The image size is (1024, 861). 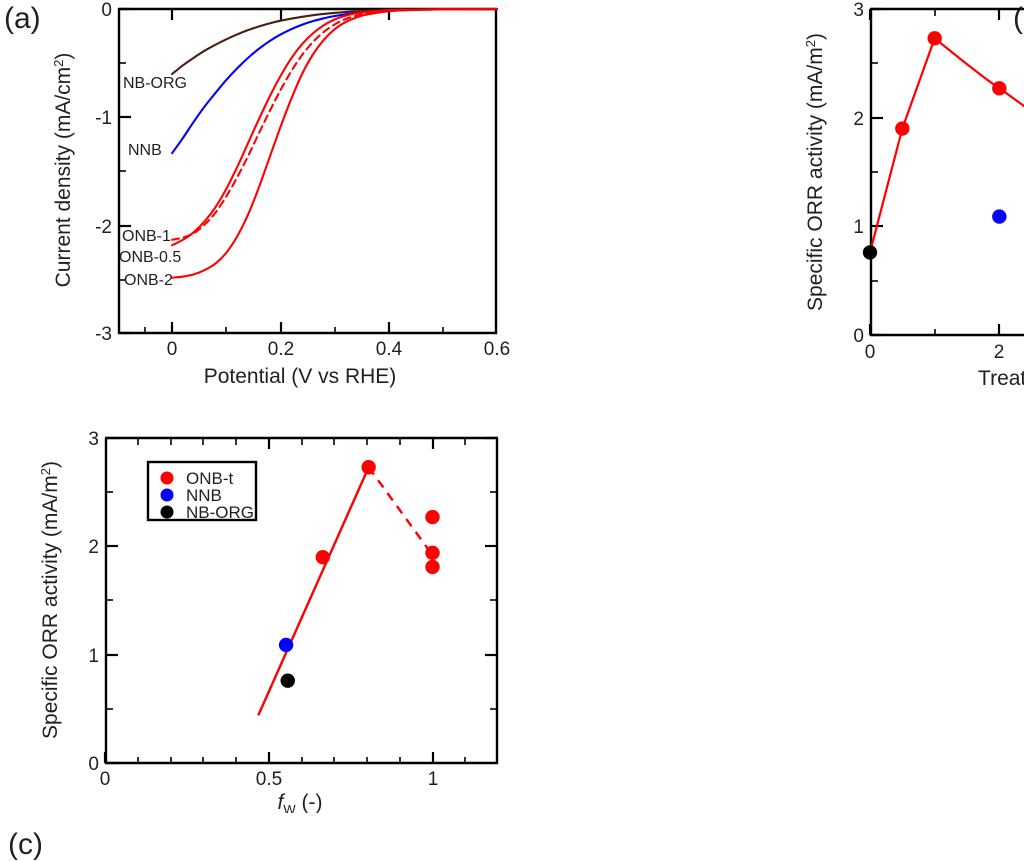 I want to click on curve-label-onb-05: ONB-0.5, so click(x=150, y=257).